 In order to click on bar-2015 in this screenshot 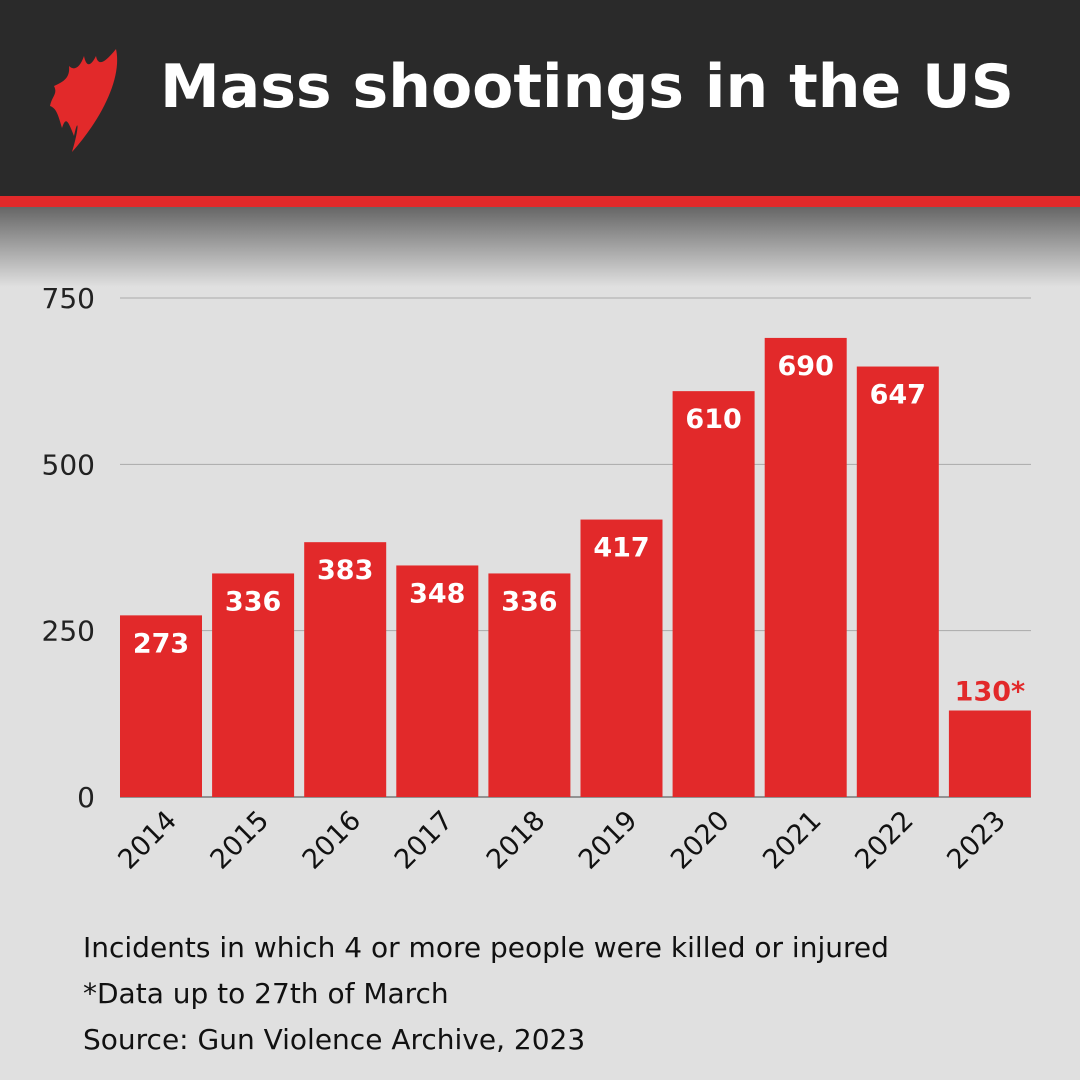, I will do `click(253, 685)`.